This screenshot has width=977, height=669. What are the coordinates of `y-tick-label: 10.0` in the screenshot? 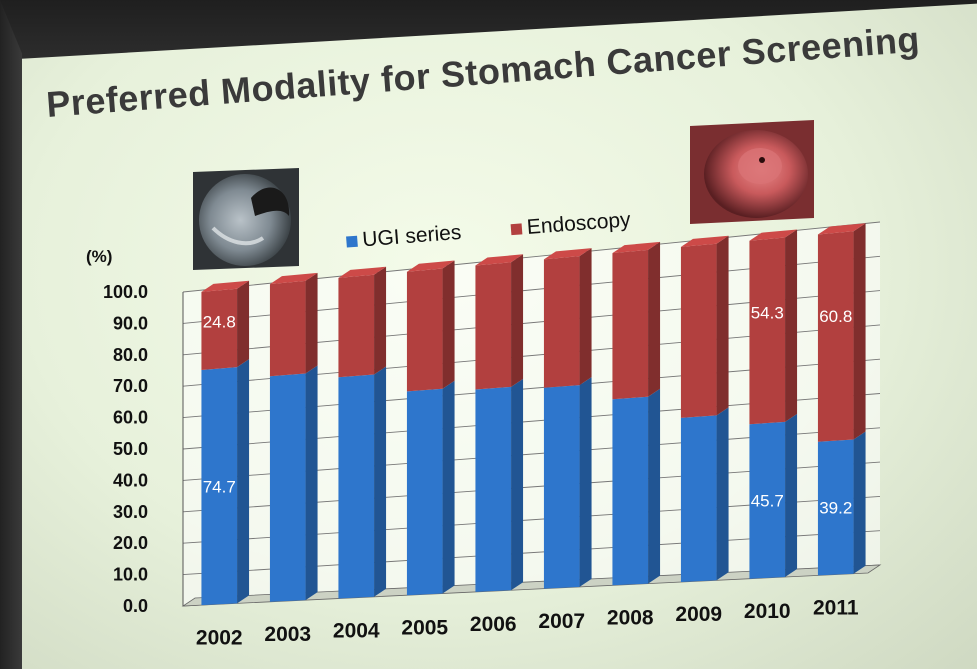 It's located at (130, 575).